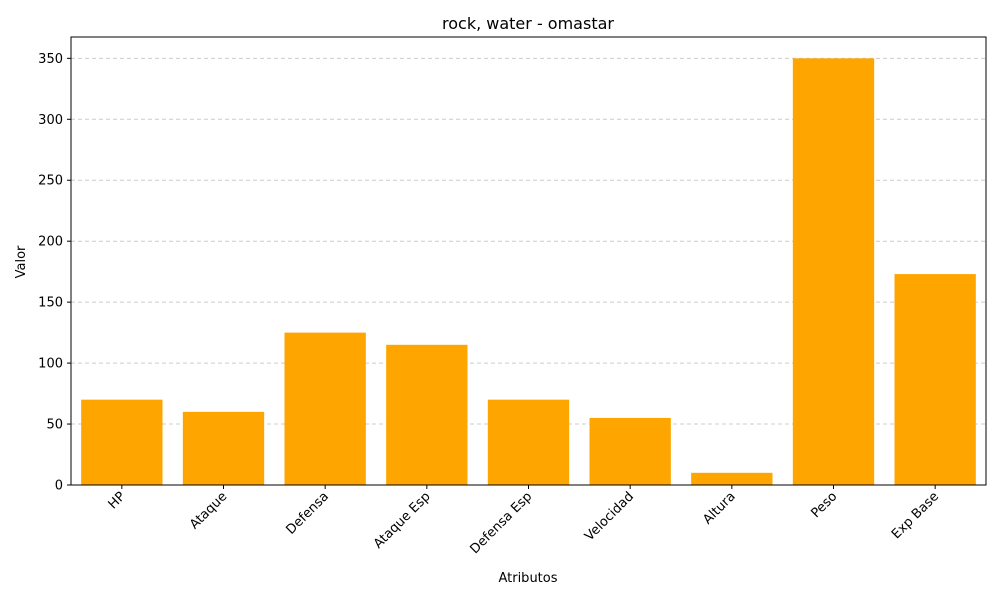  Describe the element at coordinates (833, 271) in the screenshot. I see `bar-peso` at that location.